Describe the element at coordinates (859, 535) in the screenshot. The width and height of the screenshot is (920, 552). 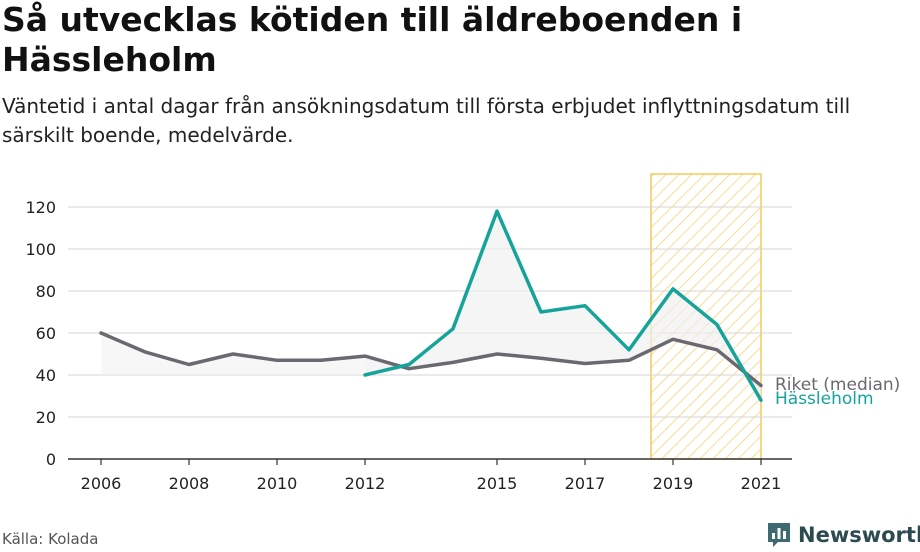
I see `brand-name: Newsworthy` at that location.